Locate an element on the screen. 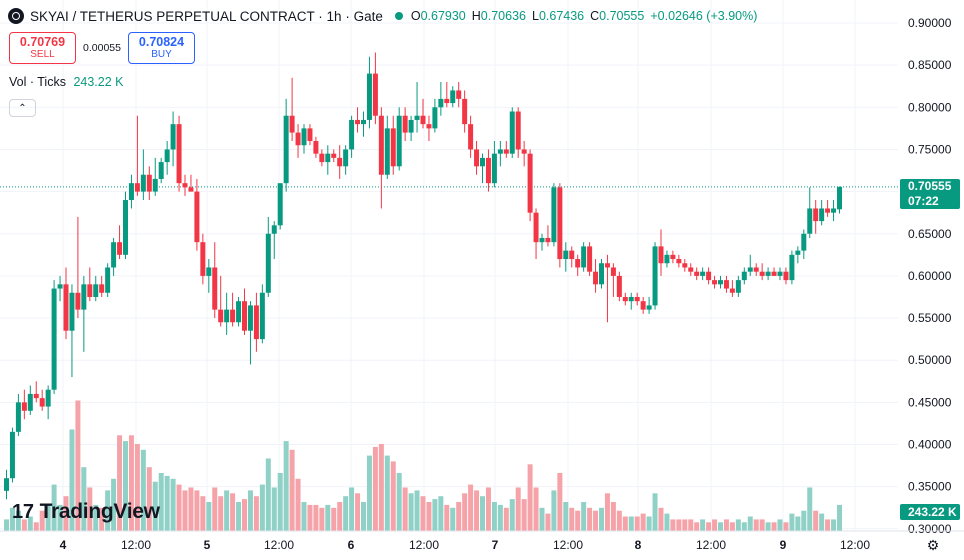 Image resolution: width=964 pixels, height=560 pixels. tradingview-logo: 17 TradingView is located at coordinates (86, 512).